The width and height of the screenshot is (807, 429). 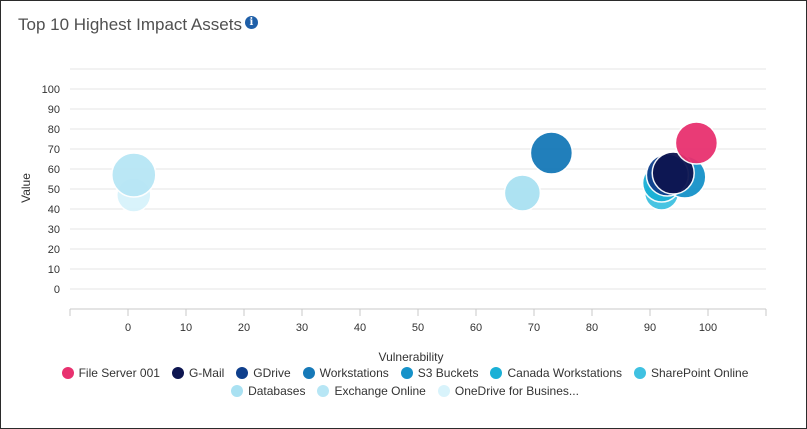 I want to click on x-tick-label: 100, so click(x=708, y=328).